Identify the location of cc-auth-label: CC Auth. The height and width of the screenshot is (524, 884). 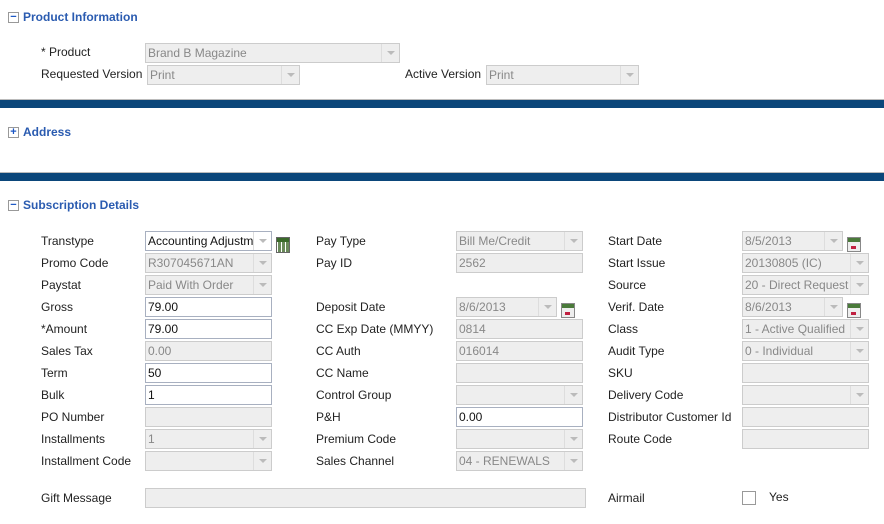
(338, 351).